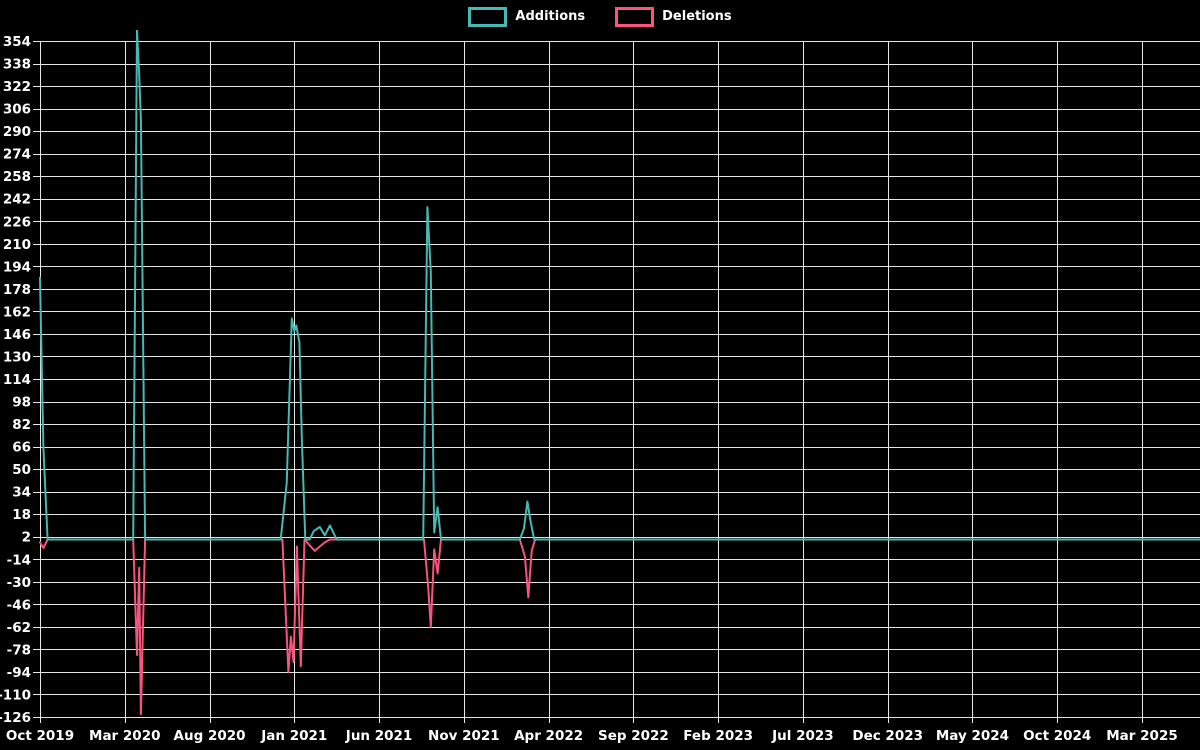 The width and height of the screenshot is (1200, 750). I want to click on x-tick-label: Mar 2025, so click(1141, 736).